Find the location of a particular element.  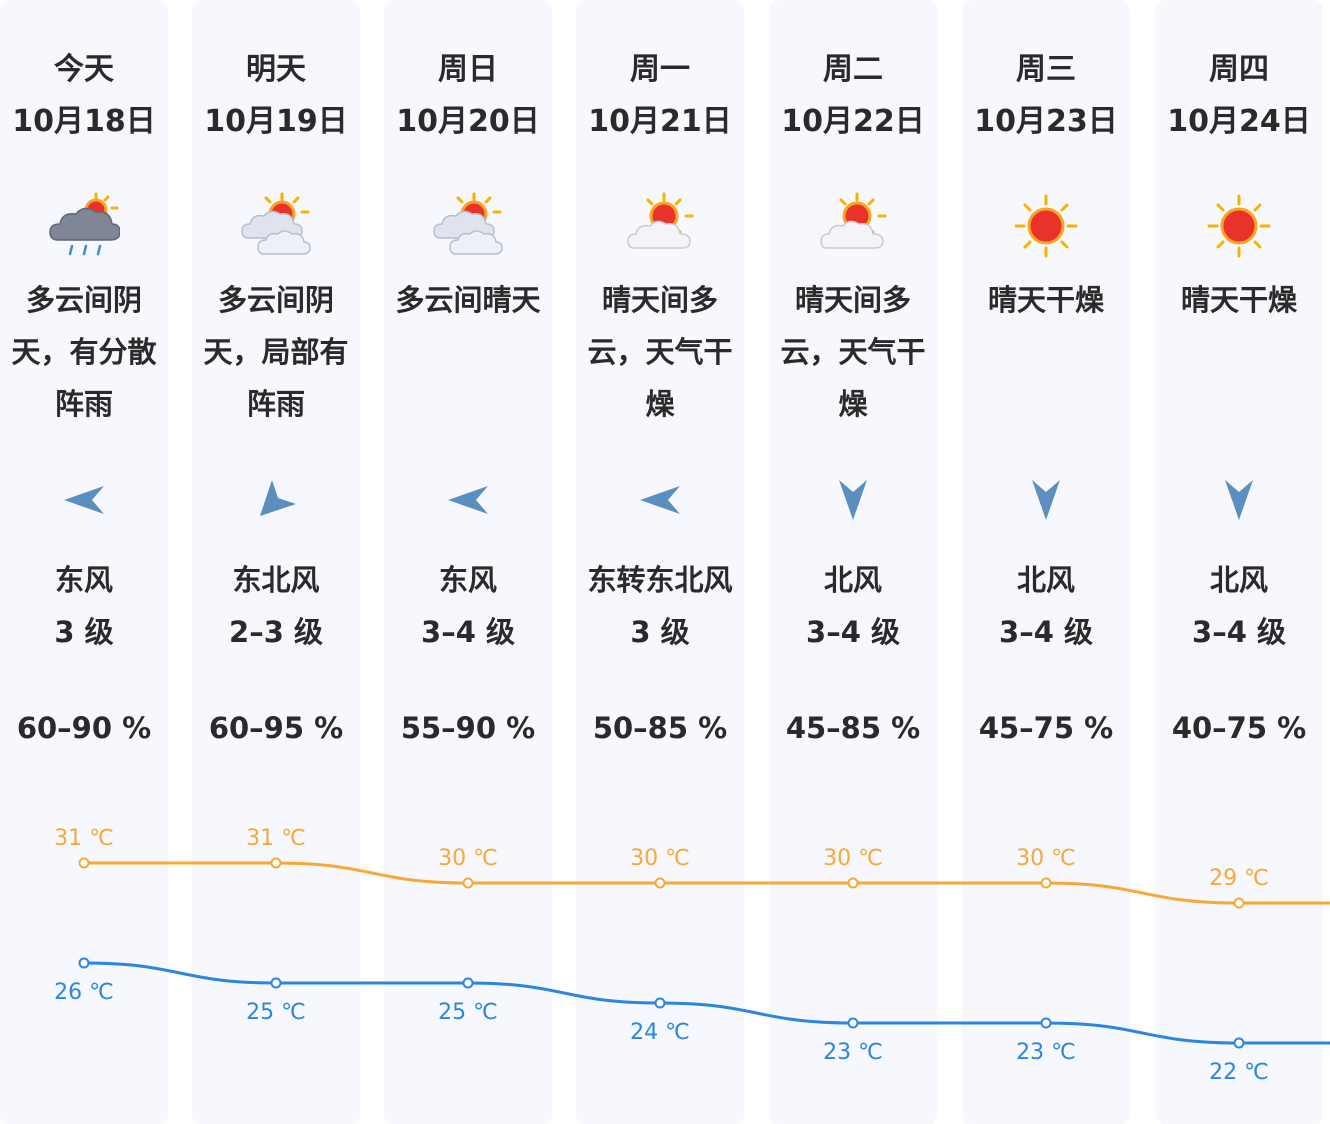

day-date: 10月24日 is located at coordinates (1239, 121).